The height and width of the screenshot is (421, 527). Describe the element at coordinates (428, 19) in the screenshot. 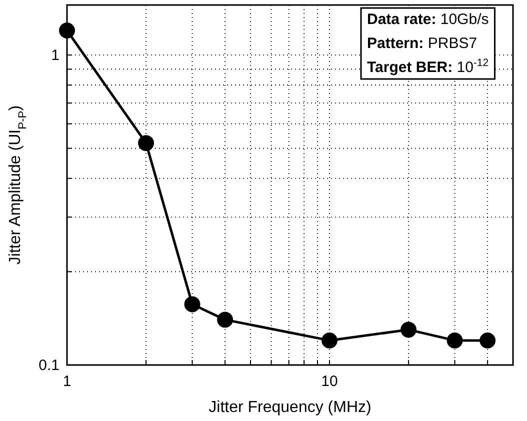

I see `annotation: Data rate: 10Gb/s` at that location.